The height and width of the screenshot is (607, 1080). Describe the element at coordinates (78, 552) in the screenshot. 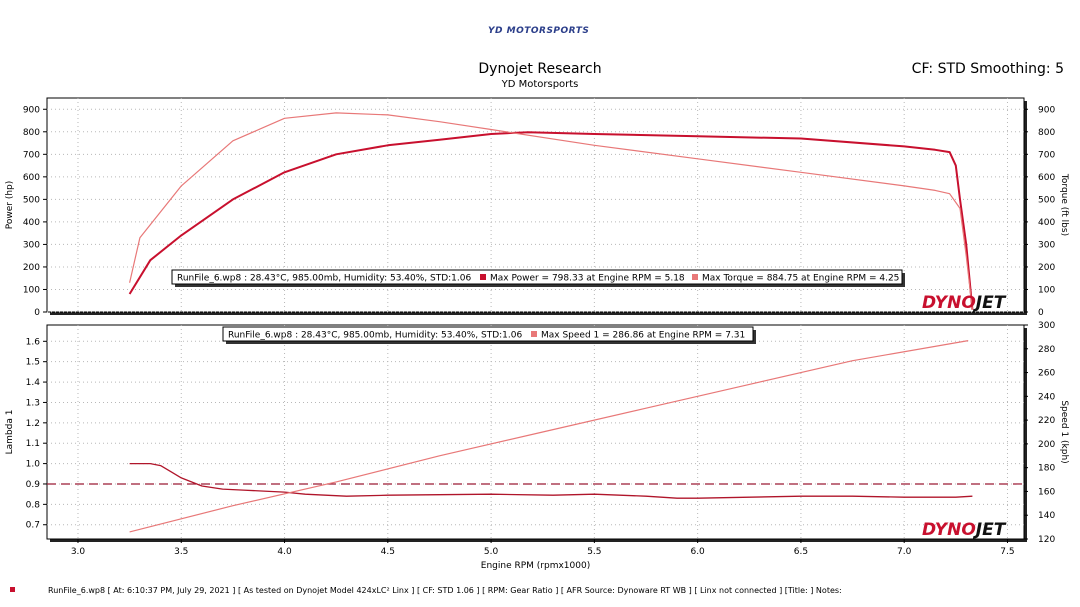

I see `x-tick-label: 3.0` at that location.